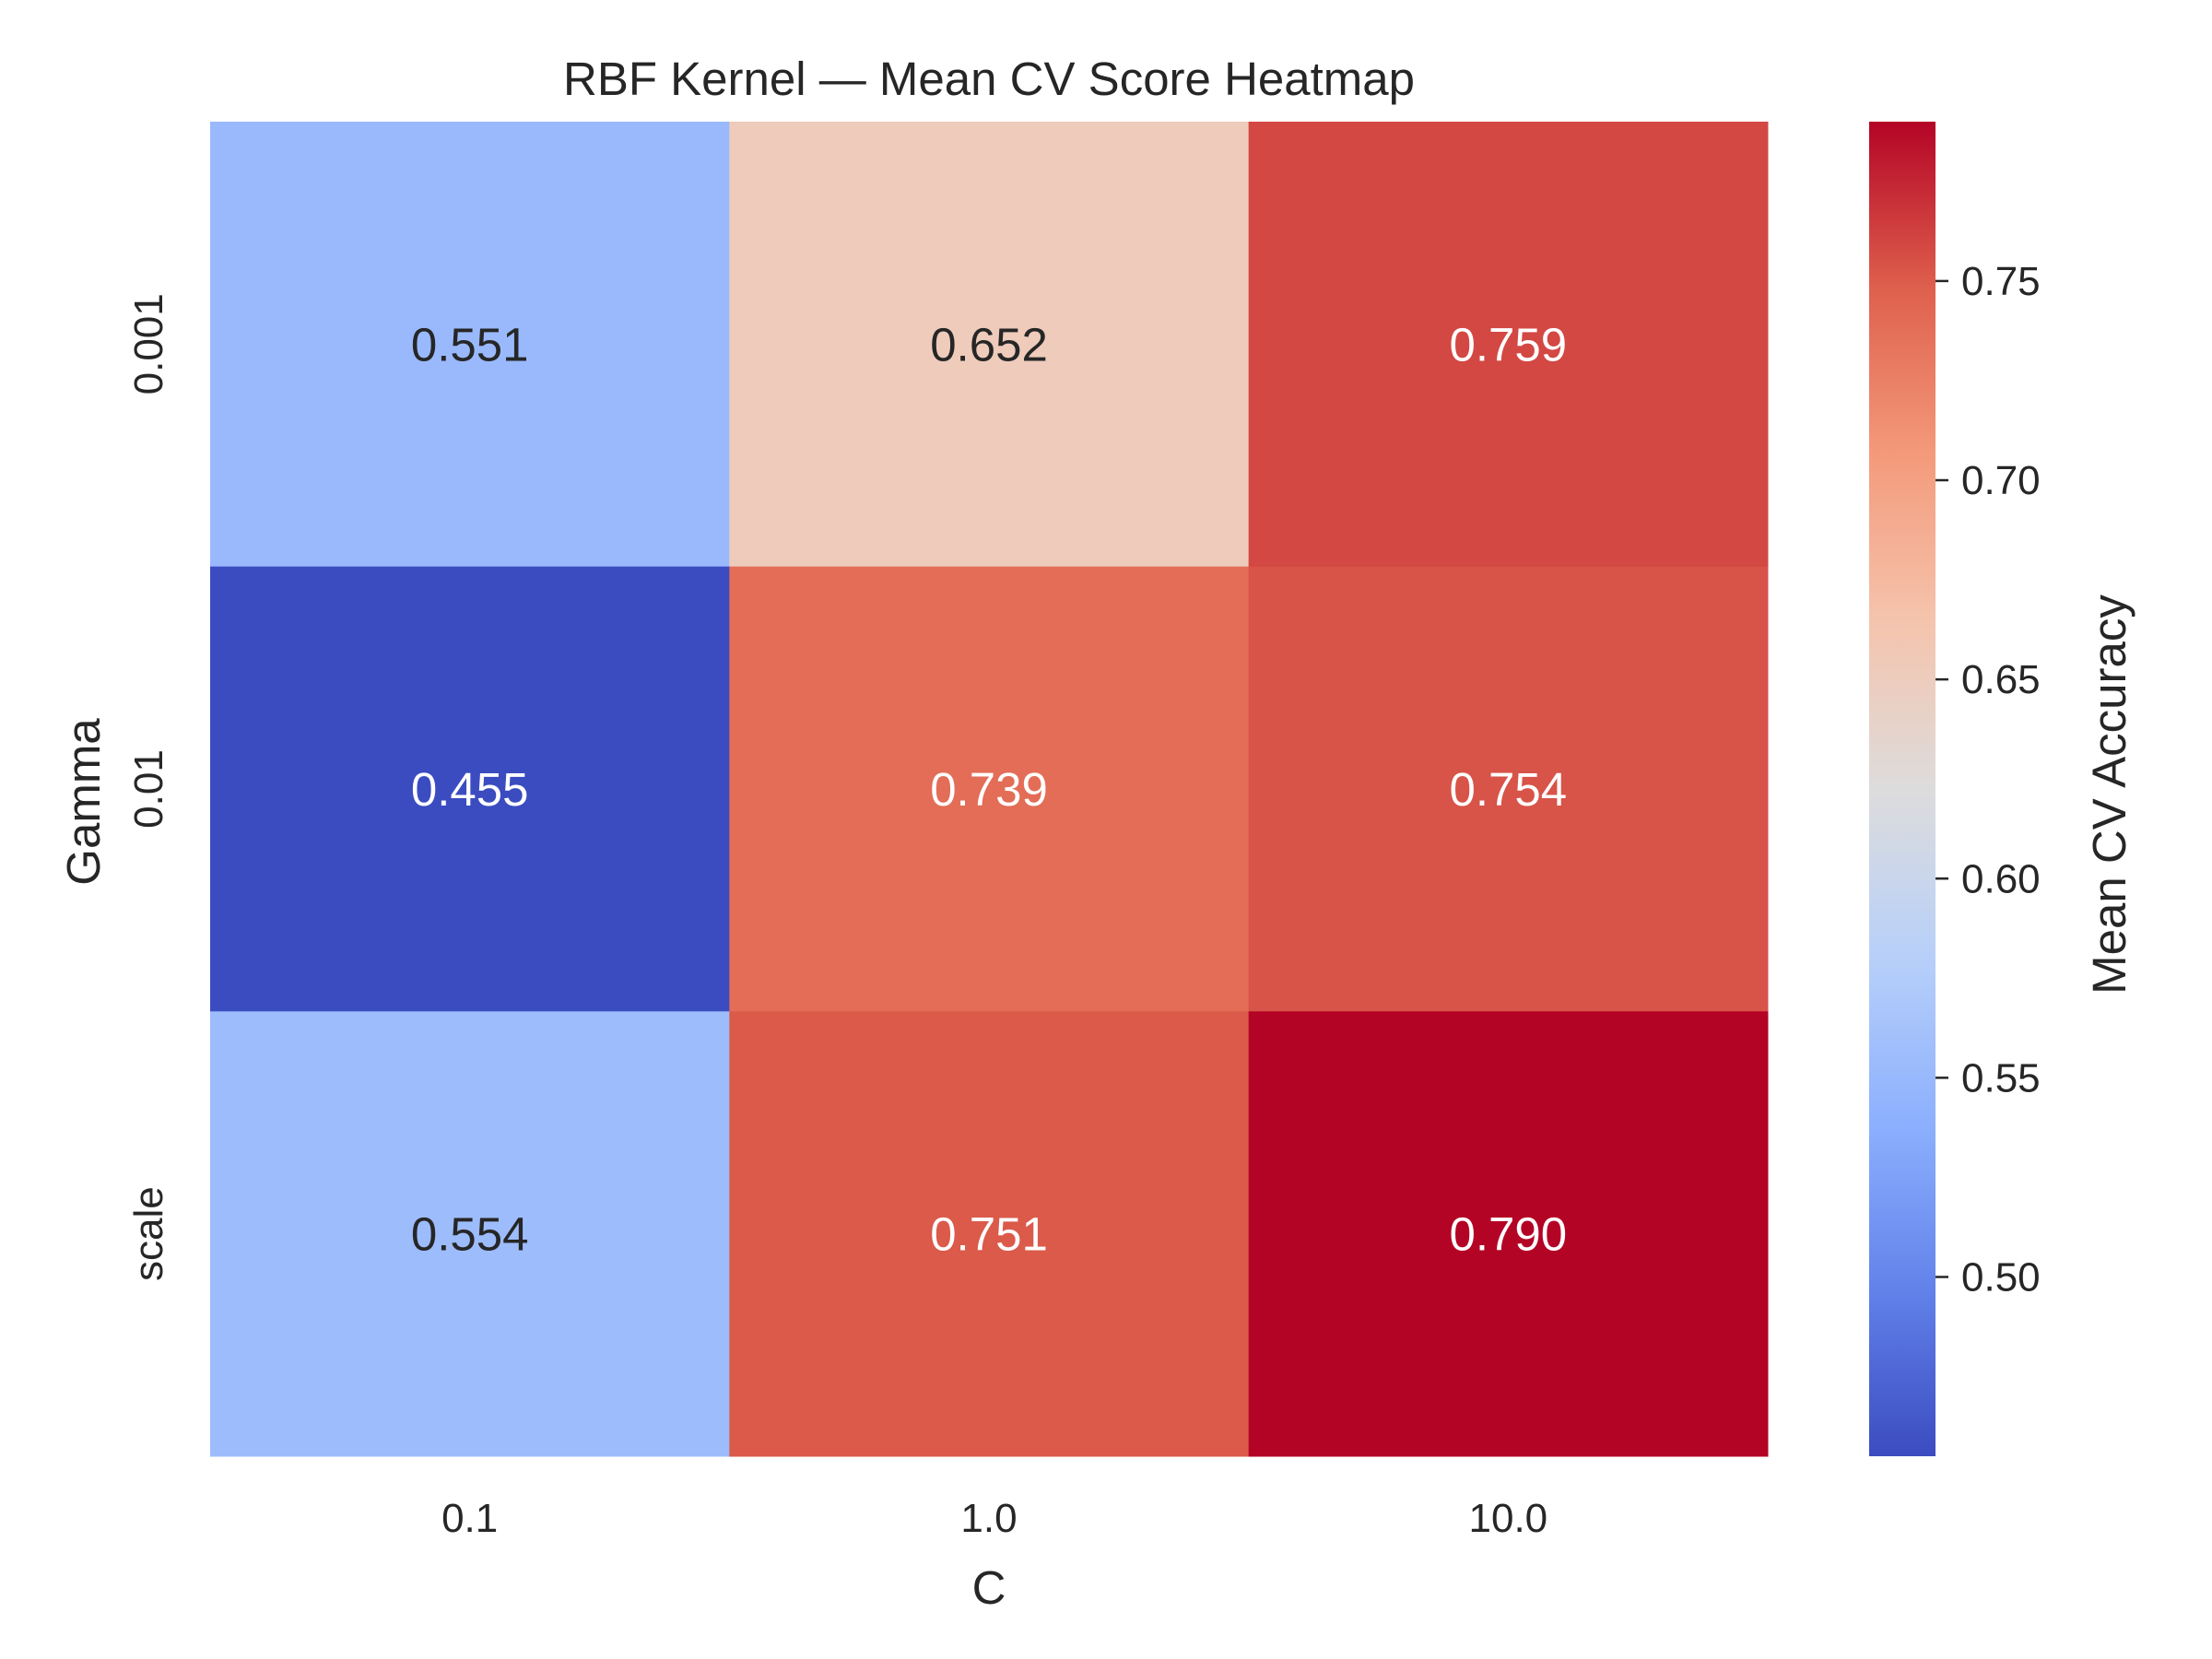 The image size is (2212, 1659). I want to click on x-axis-ticks: 0.1 1.0 10.0, so click(994, 1518).